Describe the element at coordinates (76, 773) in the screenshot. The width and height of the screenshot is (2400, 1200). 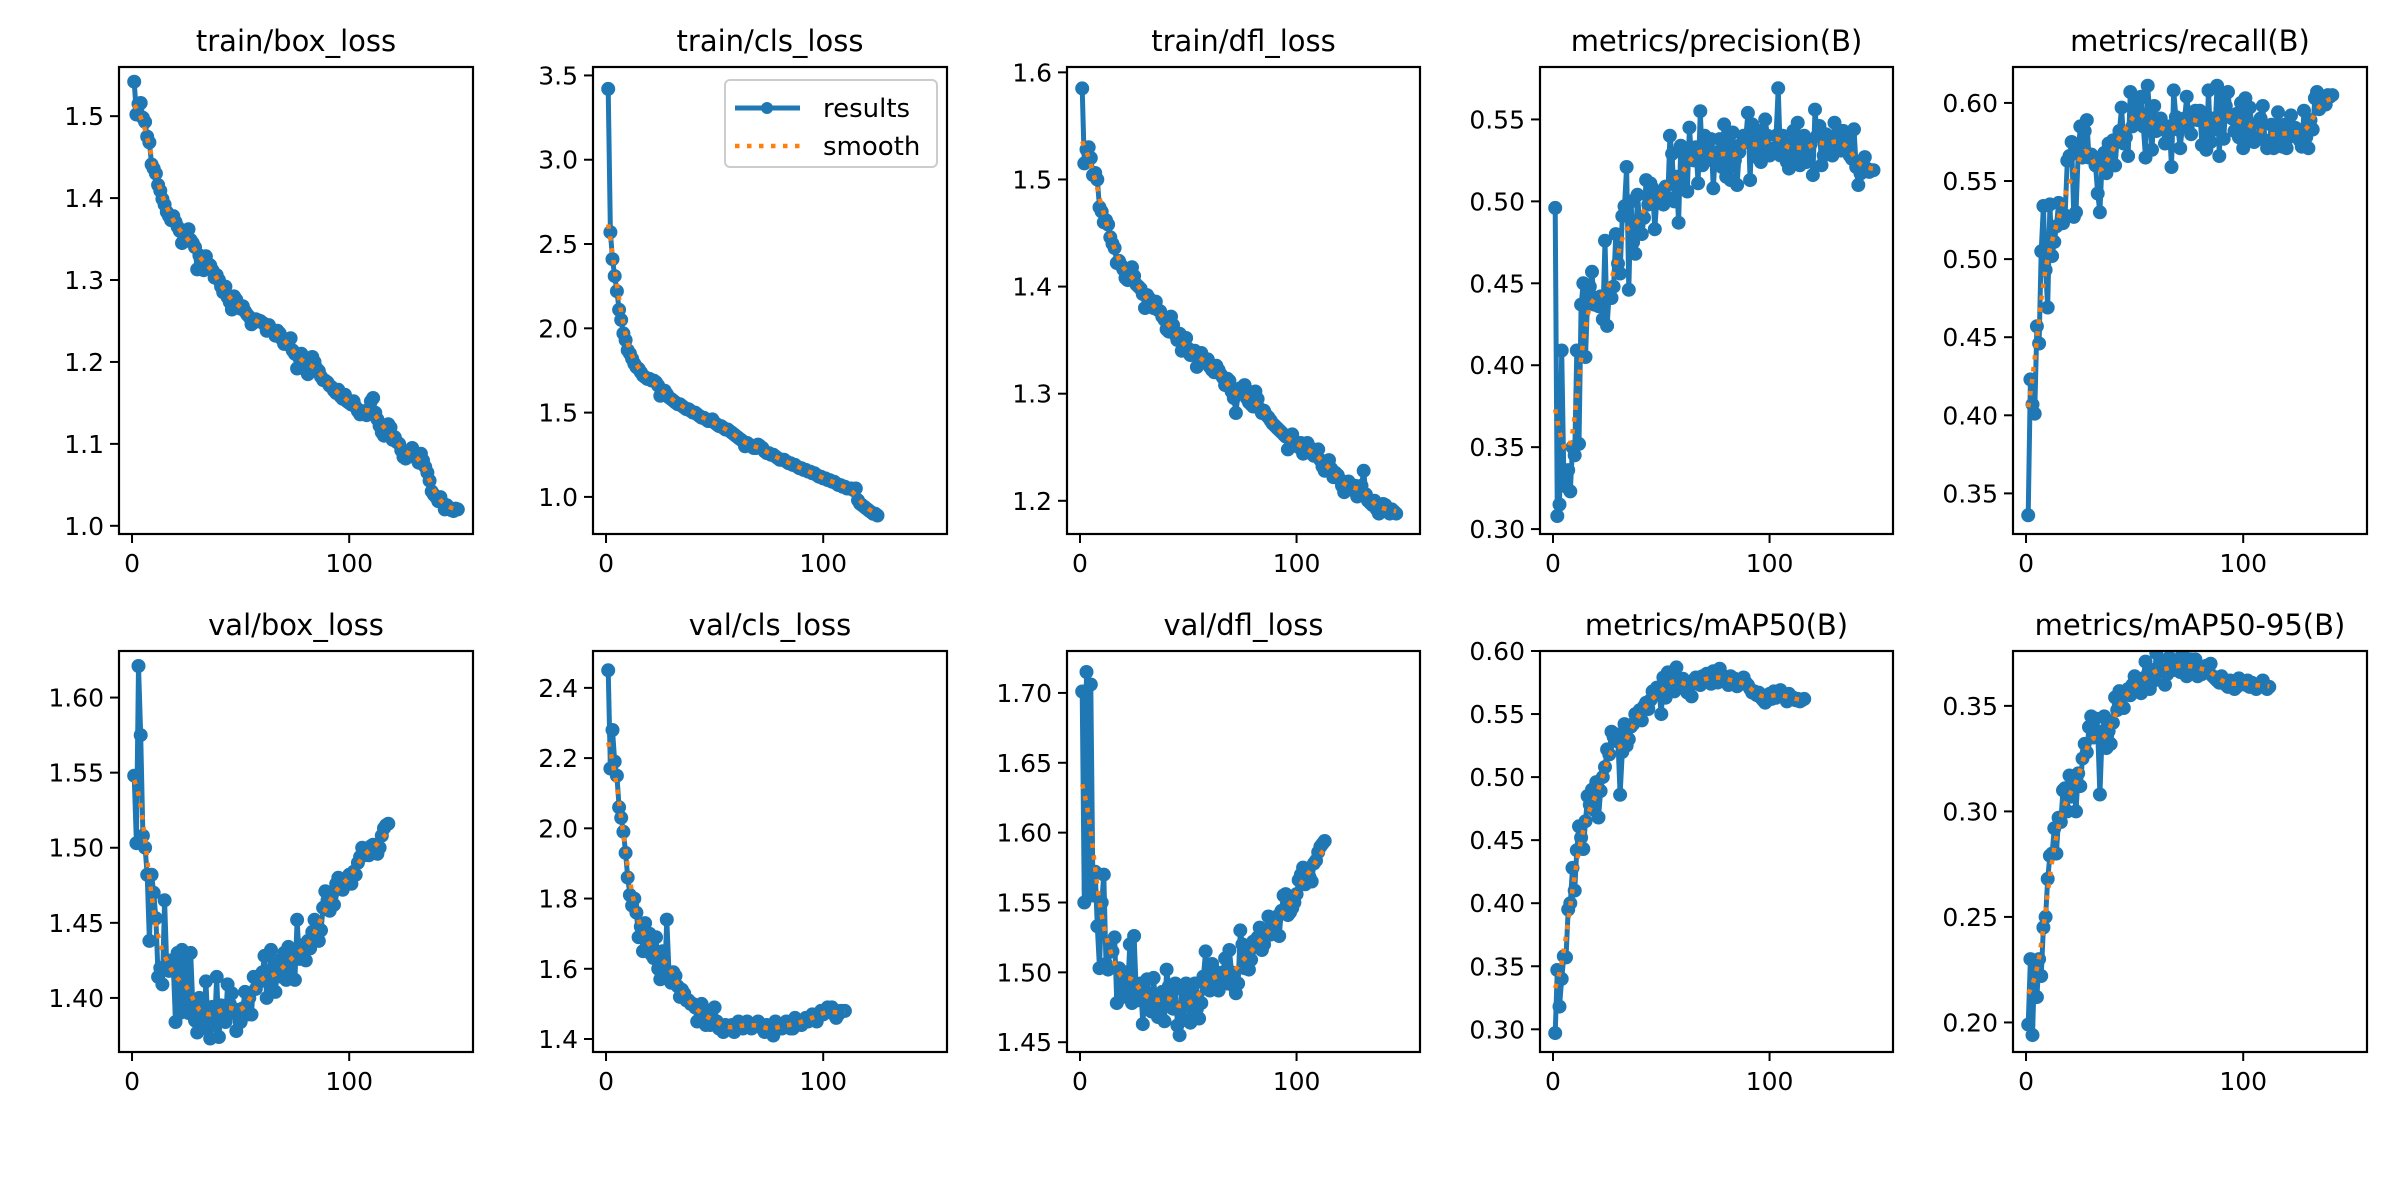
I see `y-tick-label: 1.55` at that location.